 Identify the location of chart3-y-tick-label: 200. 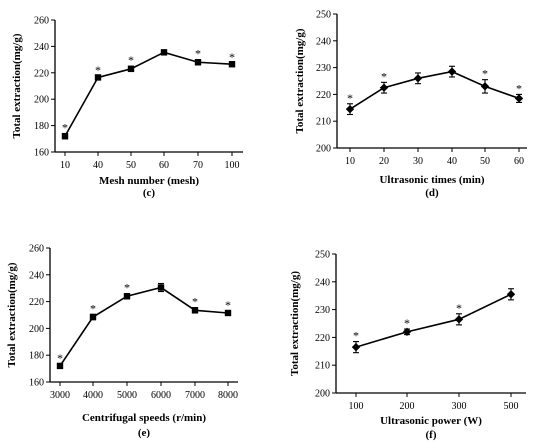
(36, 329).